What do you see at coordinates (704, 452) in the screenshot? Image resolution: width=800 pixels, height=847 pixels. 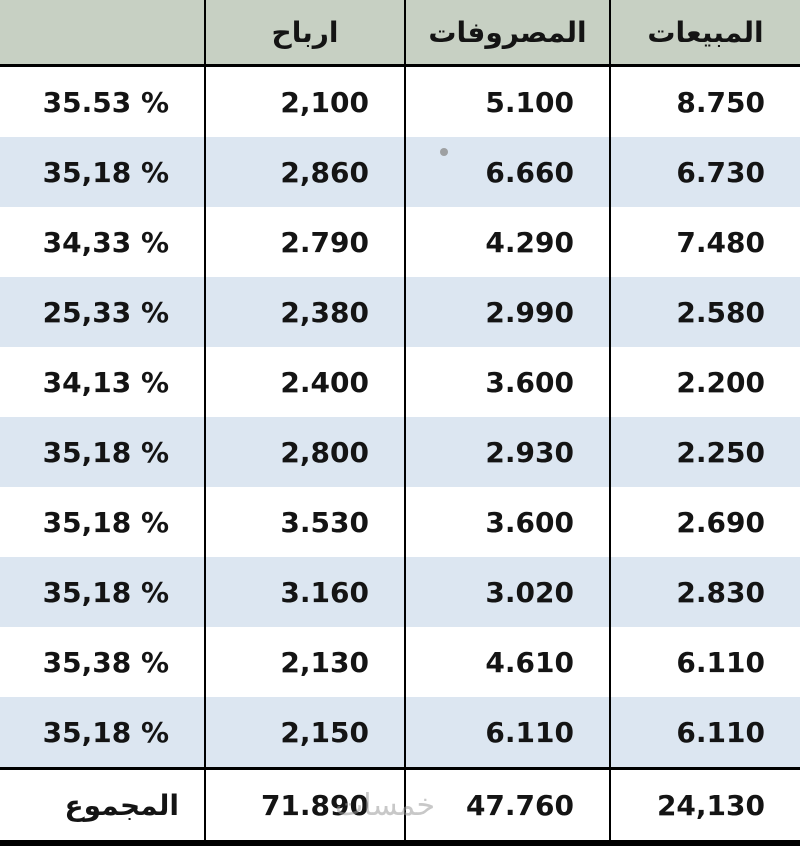 I see `sales-cell: 2.250` at bounding box center [704, 452].